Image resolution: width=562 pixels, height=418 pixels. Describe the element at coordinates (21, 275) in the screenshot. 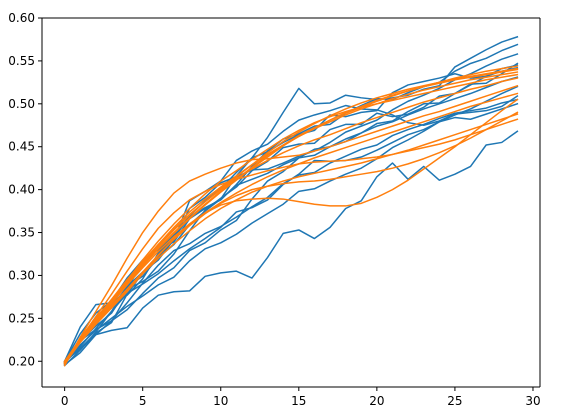

I see `y-tick-label: 0.30` at that location.